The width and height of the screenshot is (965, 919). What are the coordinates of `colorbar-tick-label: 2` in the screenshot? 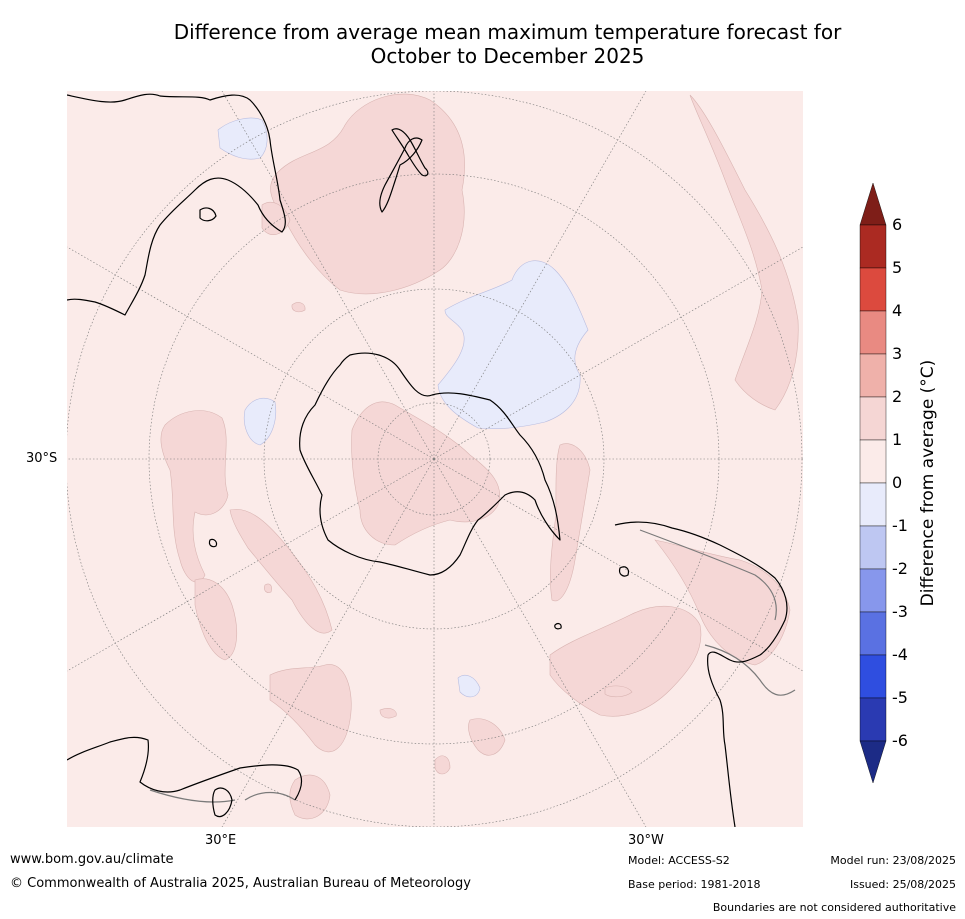 It's located at (897, 396).